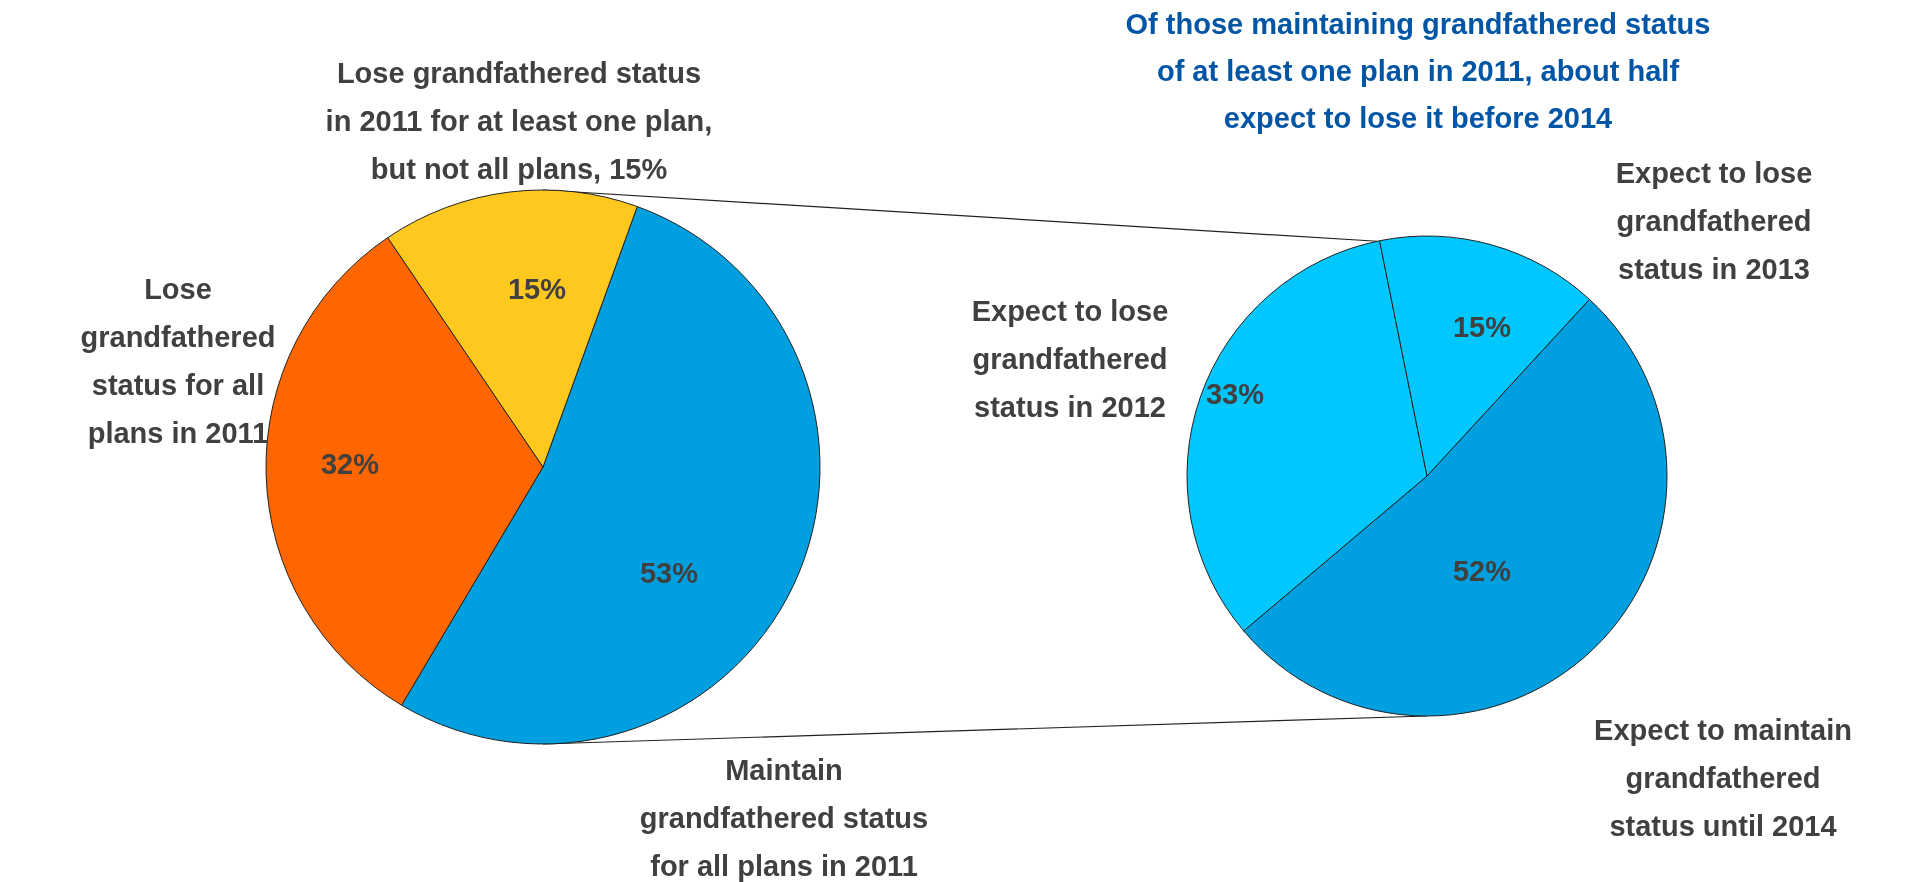 The width and height of the screenshot is (1913, 882). Describe the element at coordinates (1070, 359) in the screenshot. I see `slice-label: Expect to lose grandfathered status in 2012` at that location.